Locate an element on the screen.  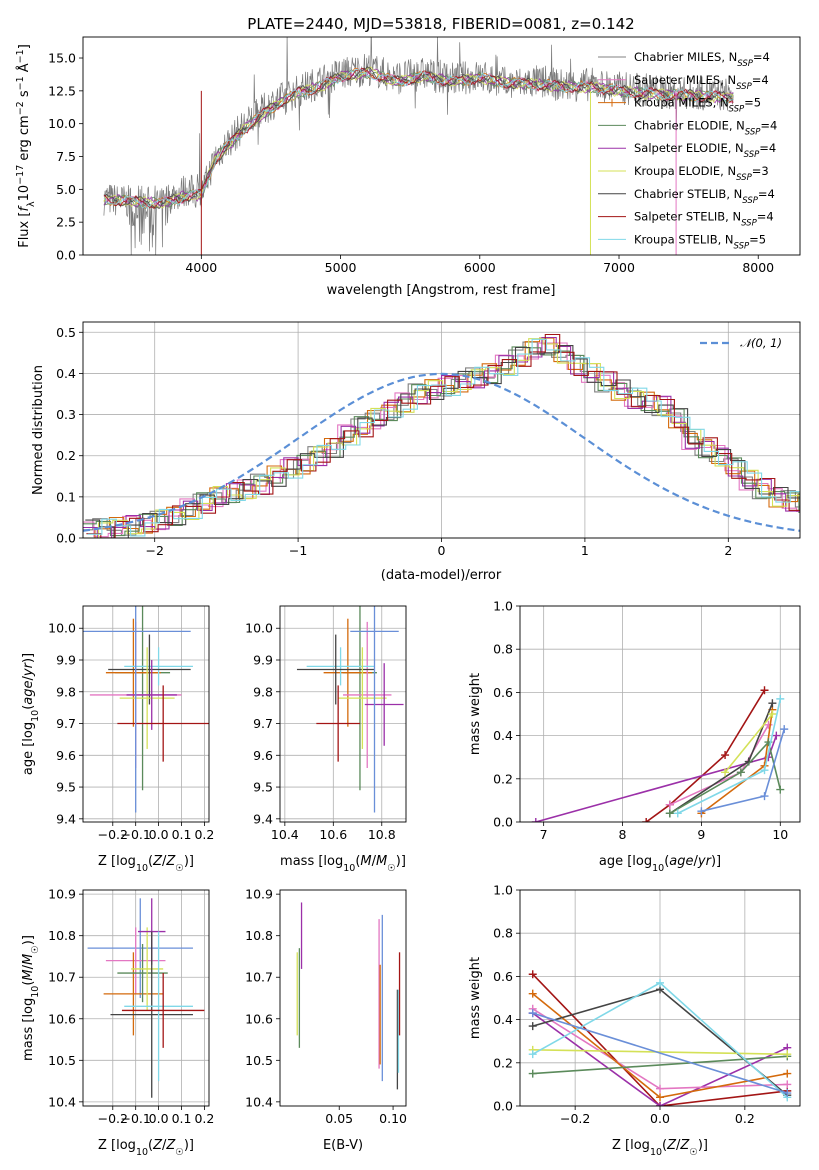
label-part: −17 is located at coordinates (20, 175).